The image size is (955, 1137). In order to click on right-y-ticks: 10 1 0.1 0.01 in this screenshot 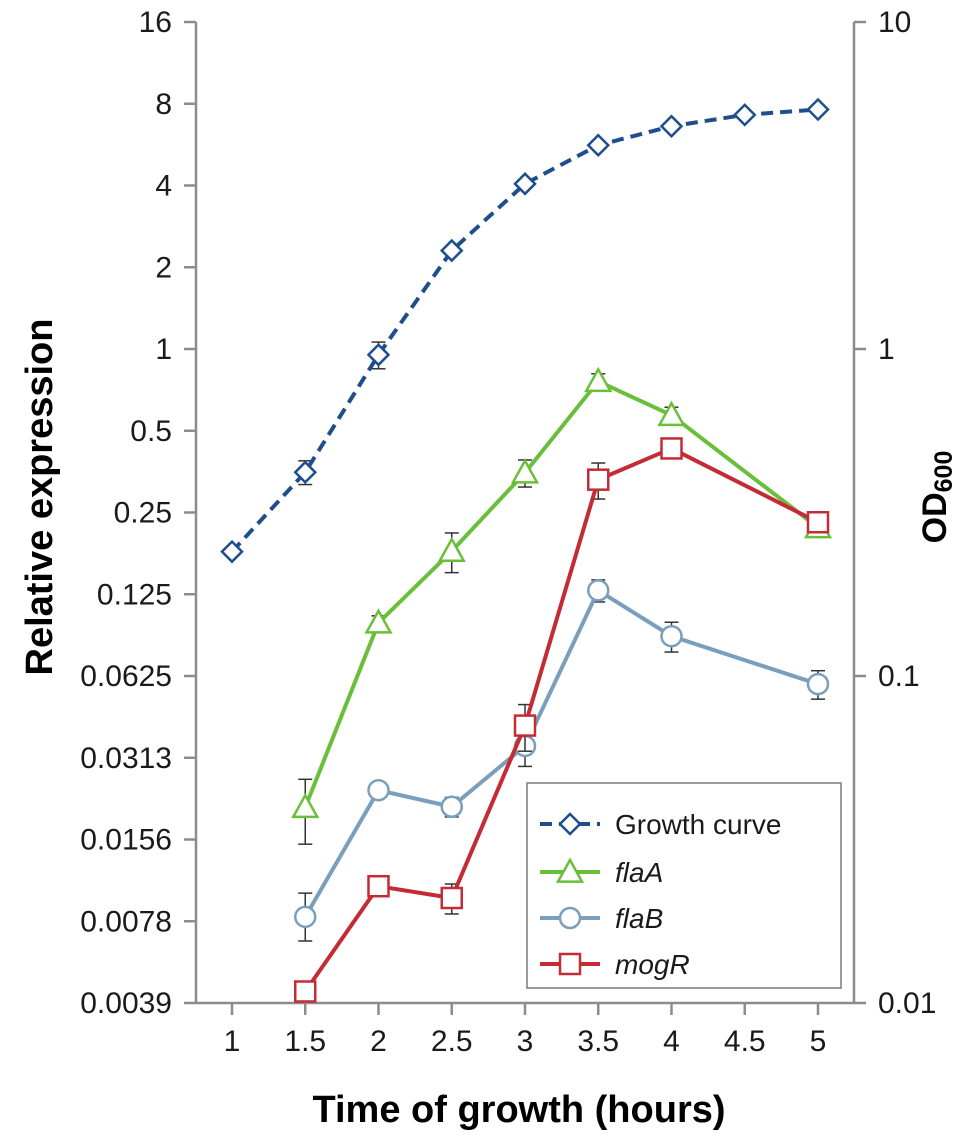, I will do `click(895, 513)`.